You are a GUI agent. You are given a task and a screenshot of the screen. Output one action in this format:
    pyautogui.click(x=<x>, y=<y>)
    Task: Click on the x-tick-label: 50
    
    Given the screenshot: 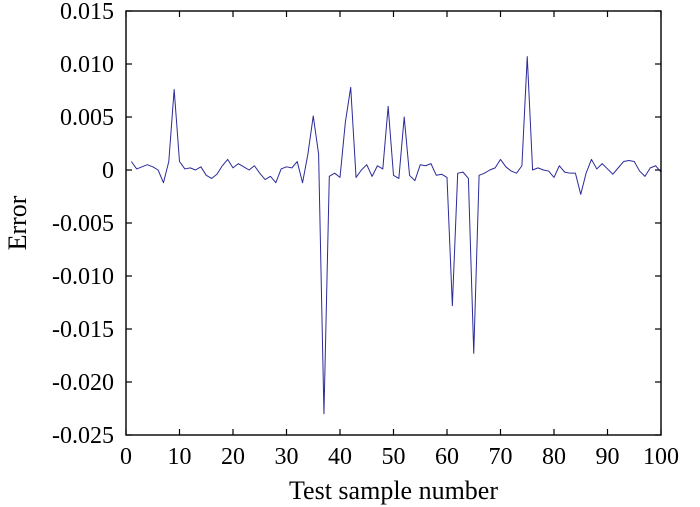 What is the action you would take?
    pyautogui.click(x=394, y=457)
    